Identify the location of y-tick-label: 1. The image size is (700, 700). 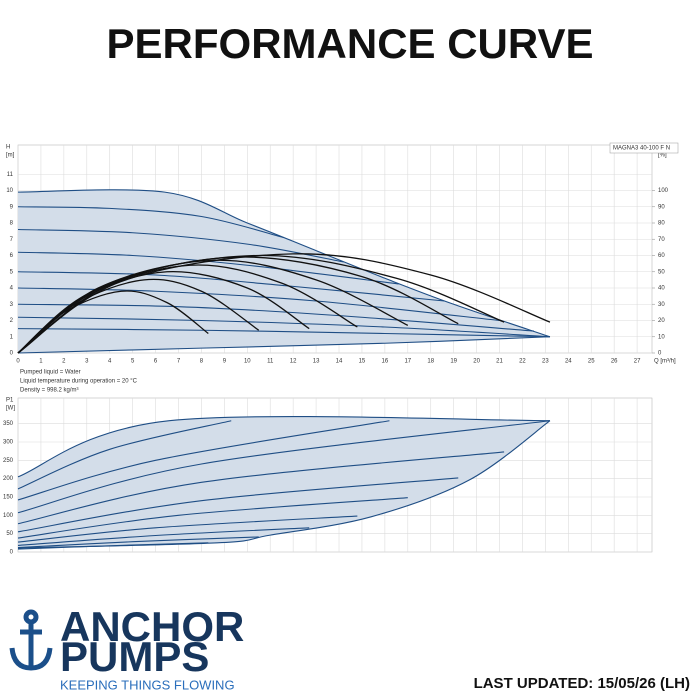
(12, 337).